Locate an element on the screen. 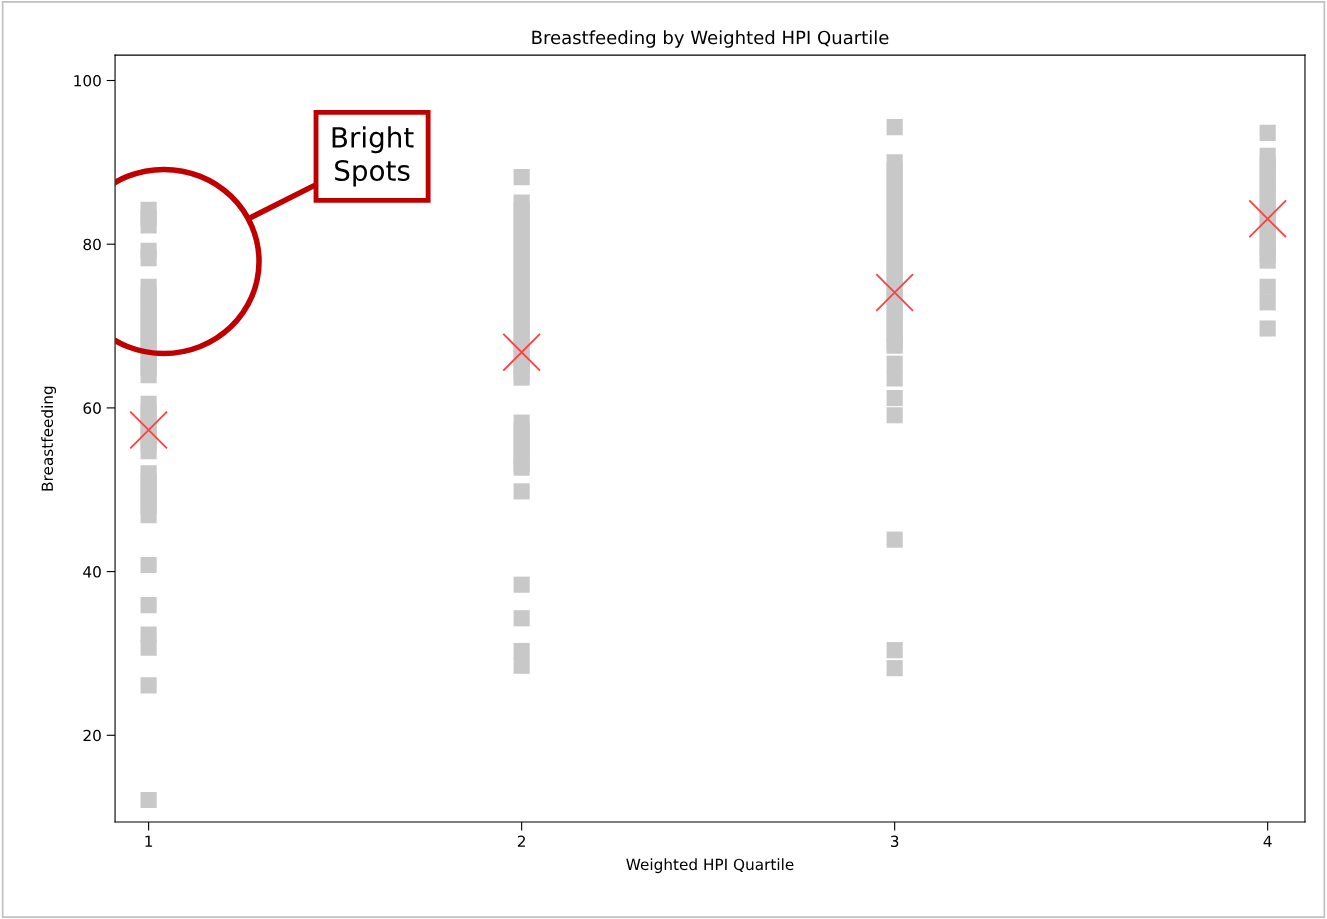  y-tick-label: 100 is located at coordinates (87, 80).